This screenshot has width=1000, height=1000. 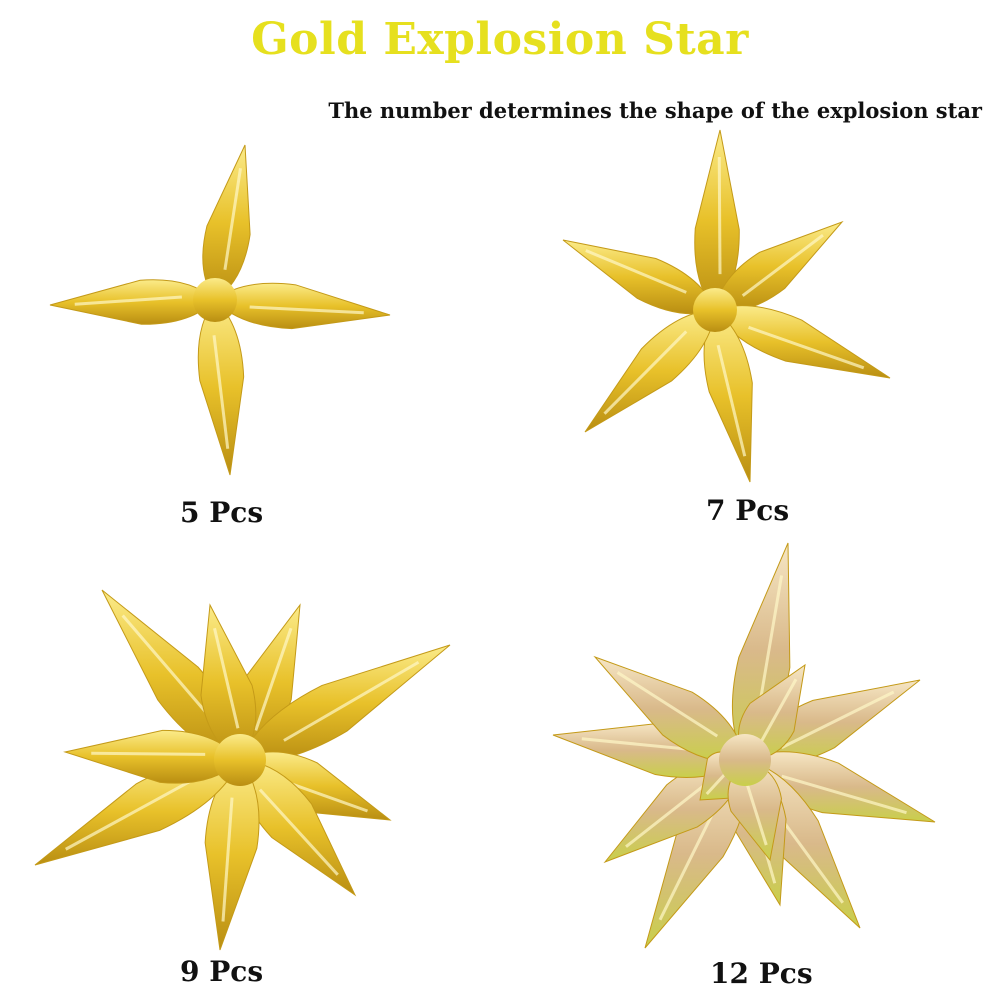 I want to click on label-7-pcs: 7 Pcs, so click(x=748, y=510).